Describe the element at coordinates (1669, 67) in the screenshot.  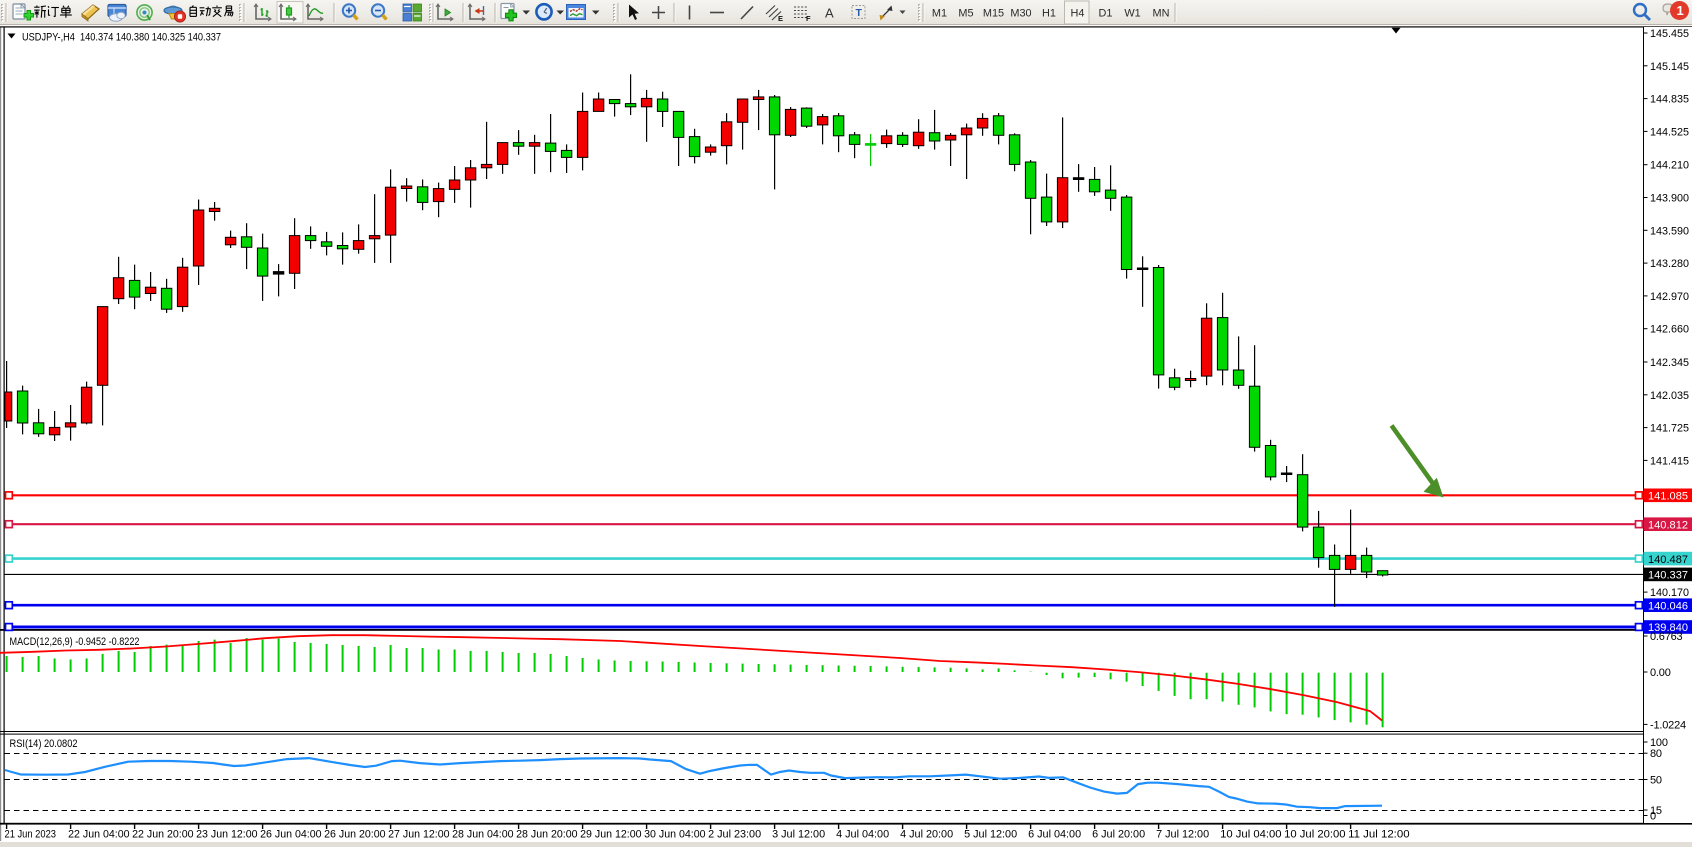
I see `svg-text: 145.145` at that location.